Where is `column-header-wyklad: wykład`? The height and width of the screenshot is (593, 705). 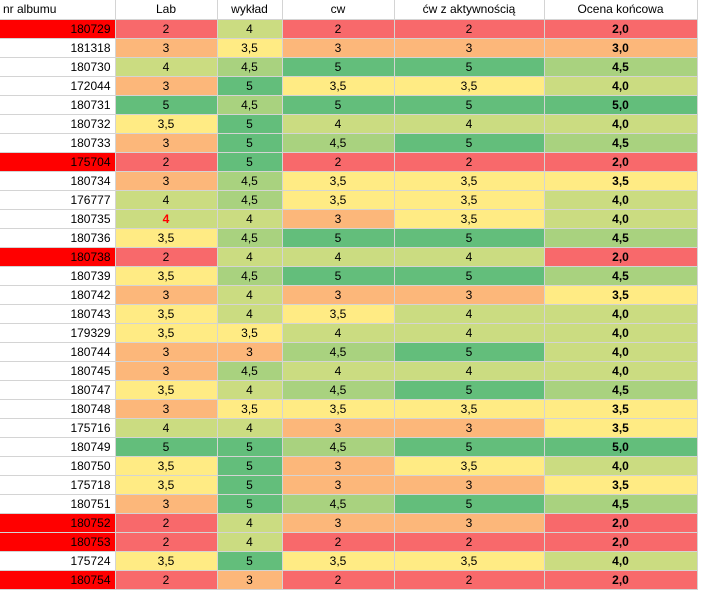 column-header-wyklad: wykład is located at coordinates (250, 10).